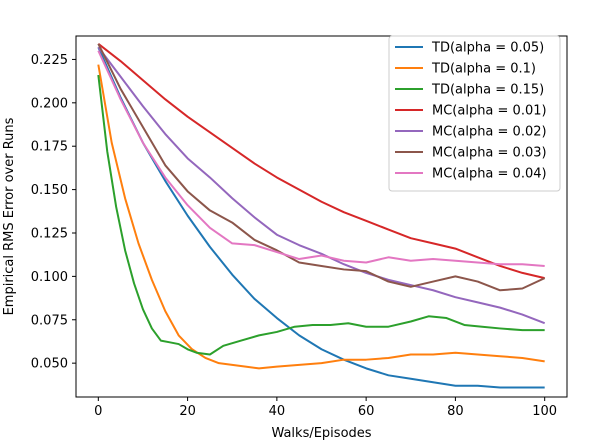 Image resolution: width=613 pixels, height=444 pixels. Describe the element at coordinates (49, 320) in the screenshot. I see `y-tick-label: 0.075` at that location.